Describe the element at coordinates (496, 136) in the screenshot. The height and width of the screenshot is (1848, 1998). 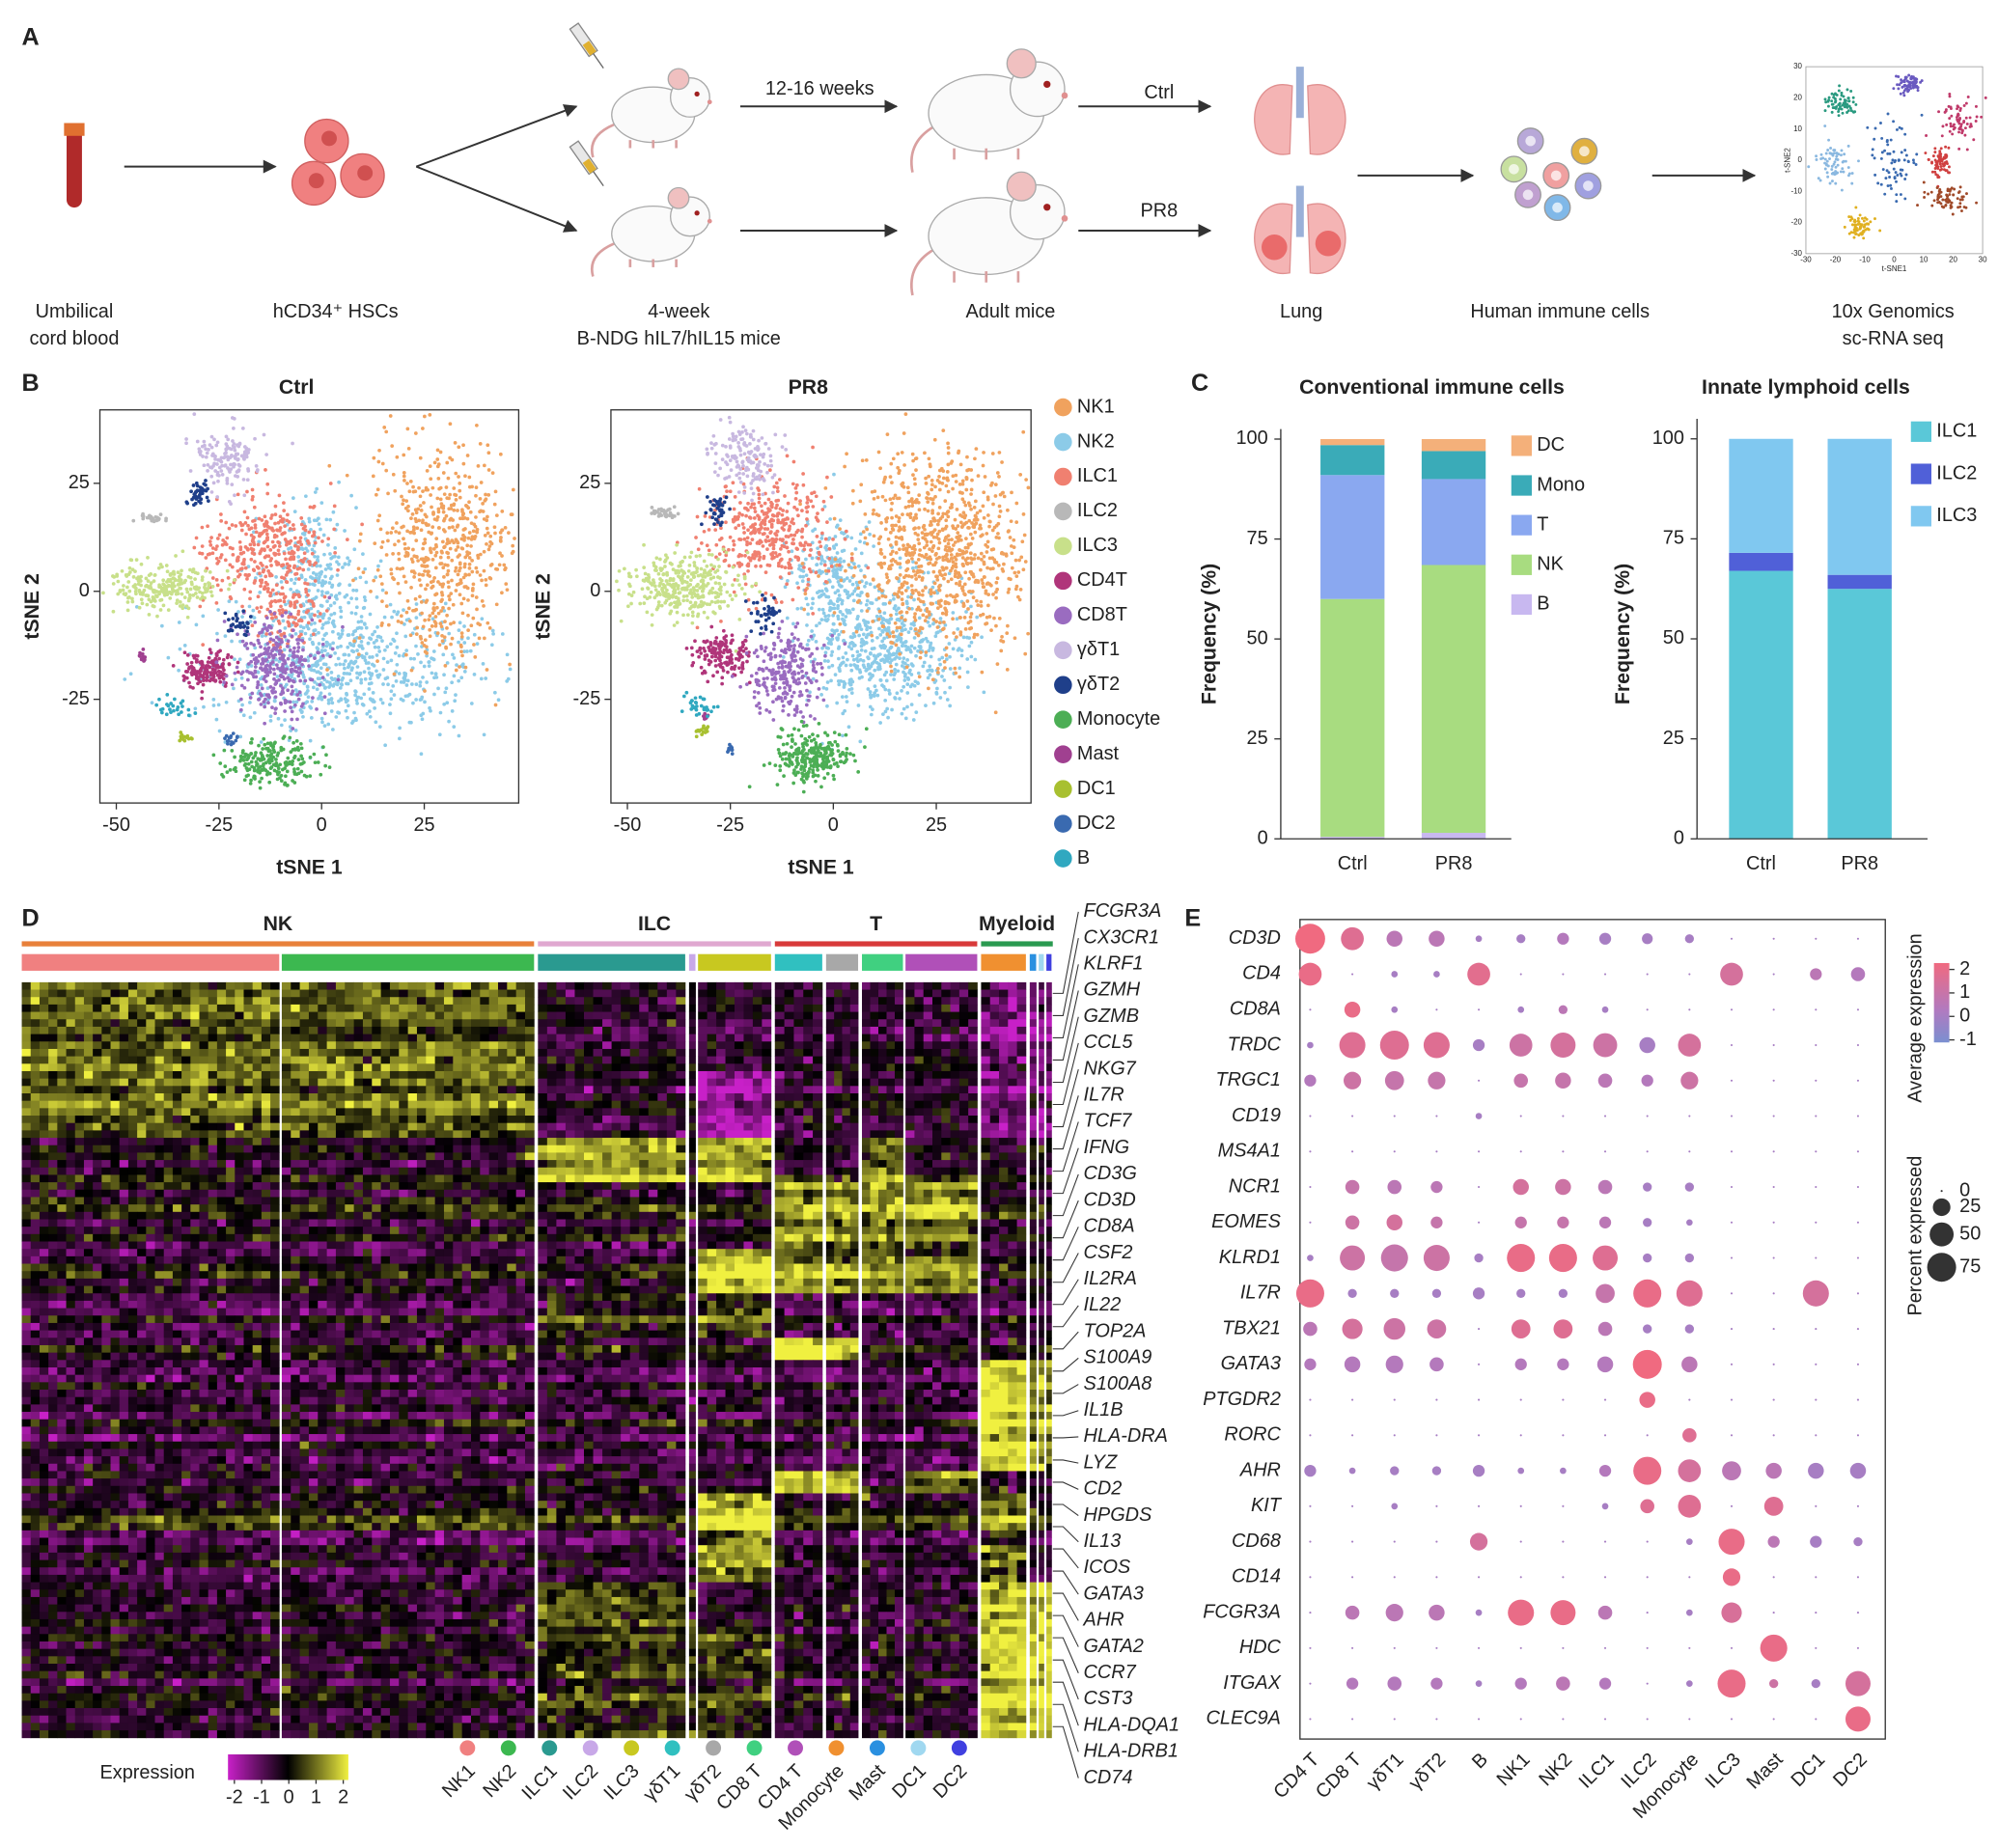
I see `arrow` at that location.